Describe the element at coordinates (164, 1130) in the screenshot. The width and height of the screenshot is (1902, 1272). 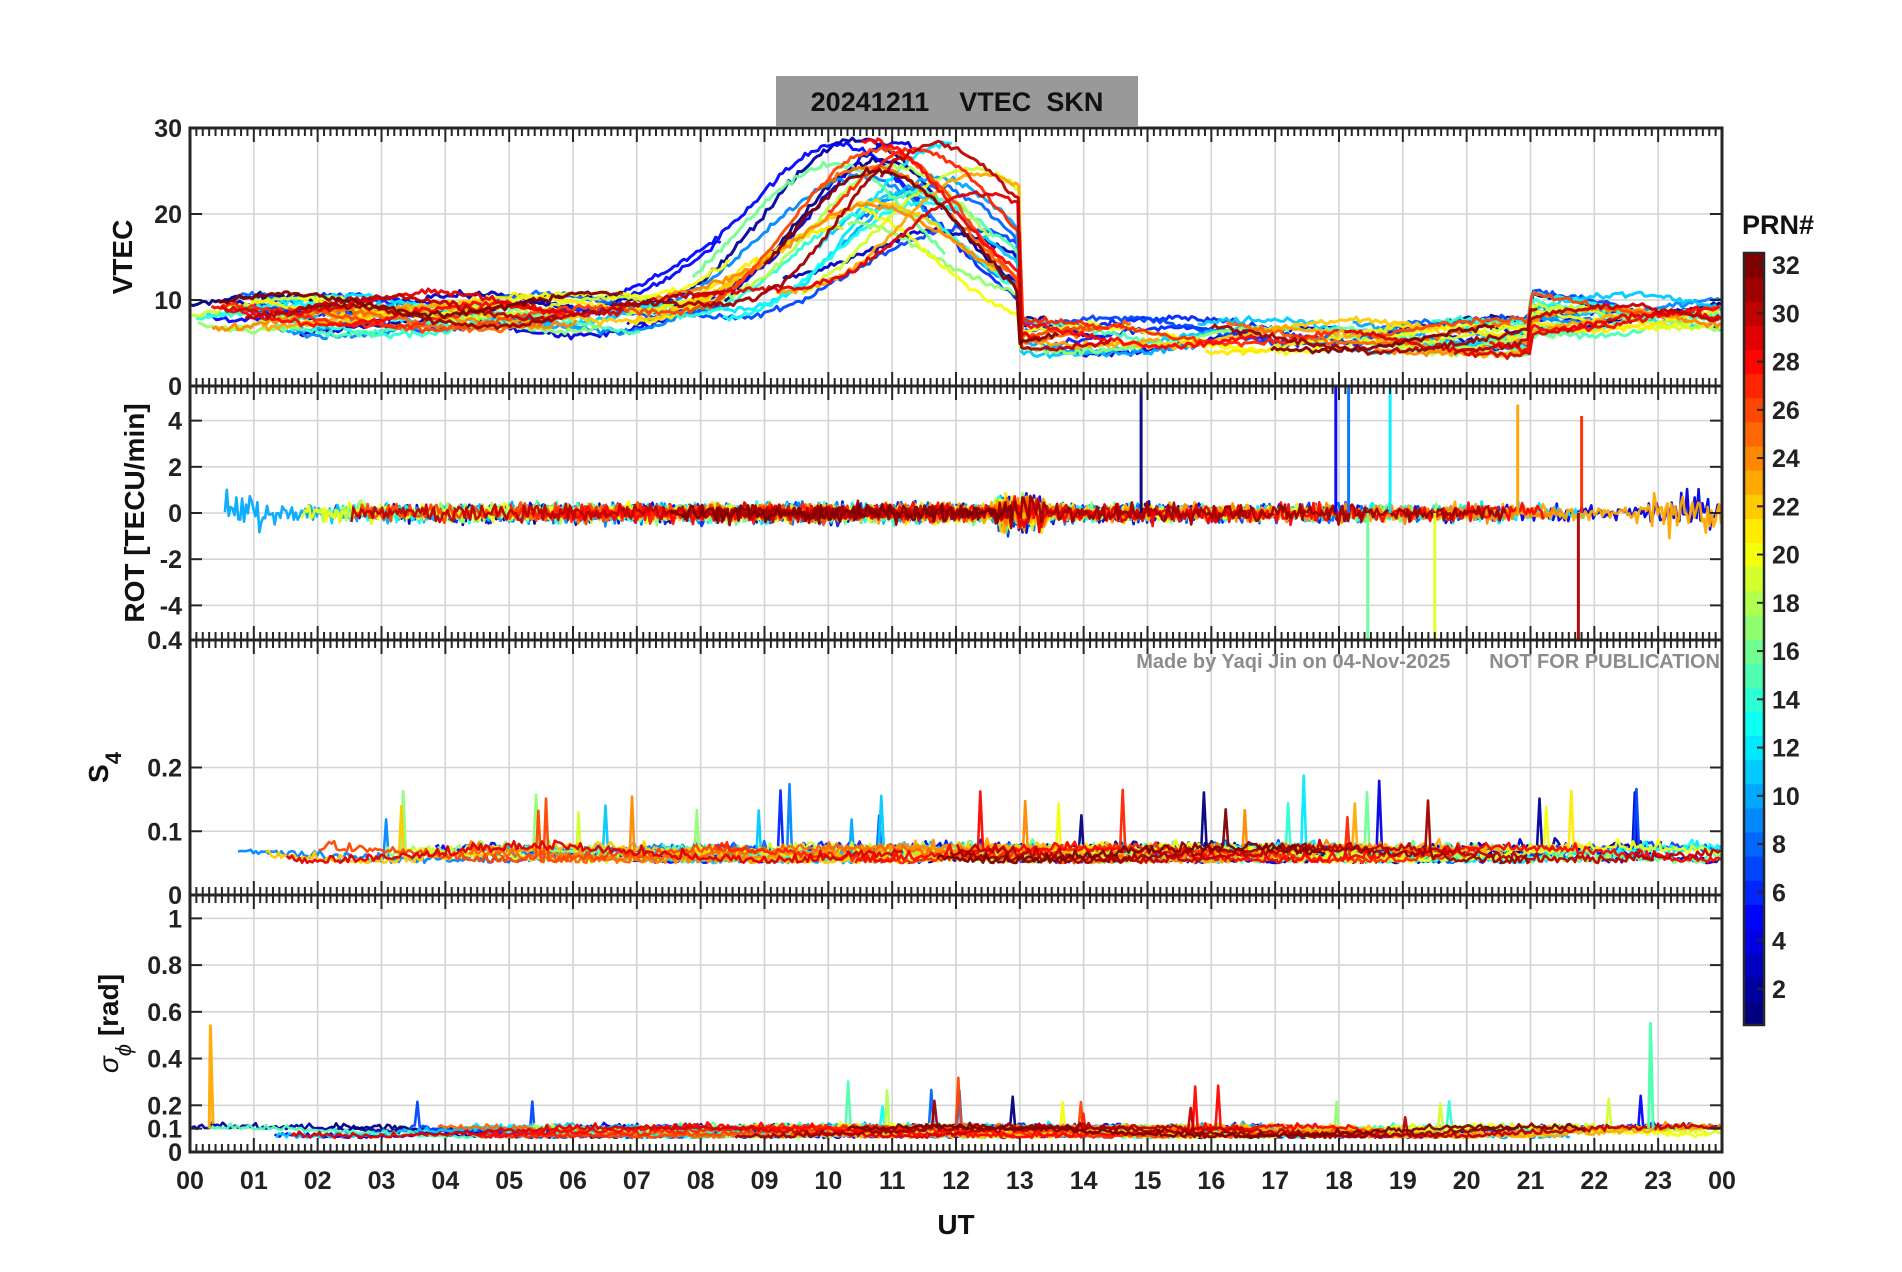
I see `ytick-label-sigma: 0.1` at that location.